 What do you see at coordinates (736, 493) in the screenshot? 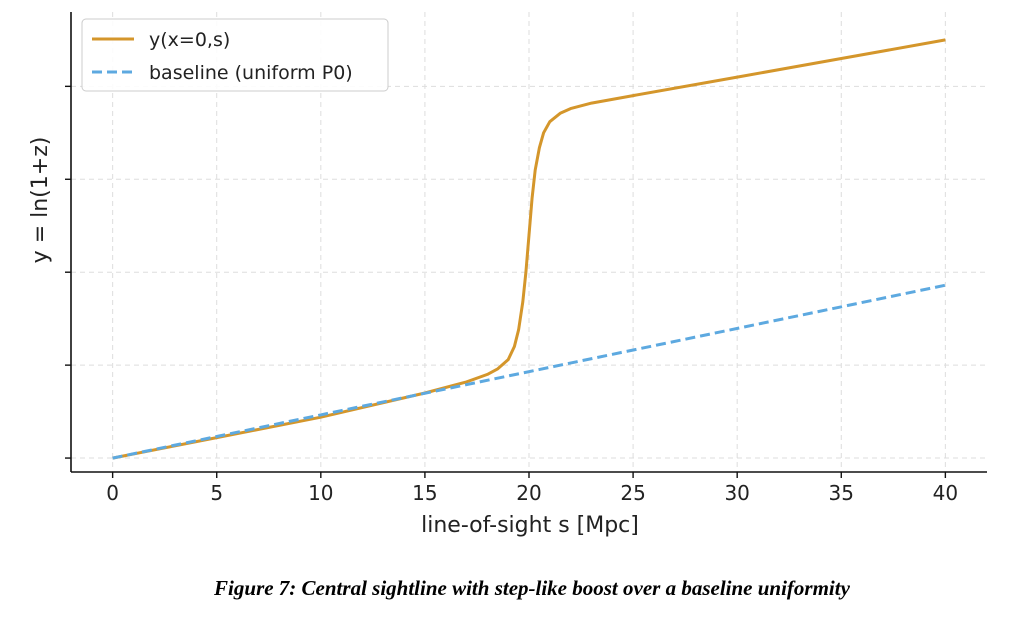
I see `x-tick-label: 30` at bounding box center [736, 493].